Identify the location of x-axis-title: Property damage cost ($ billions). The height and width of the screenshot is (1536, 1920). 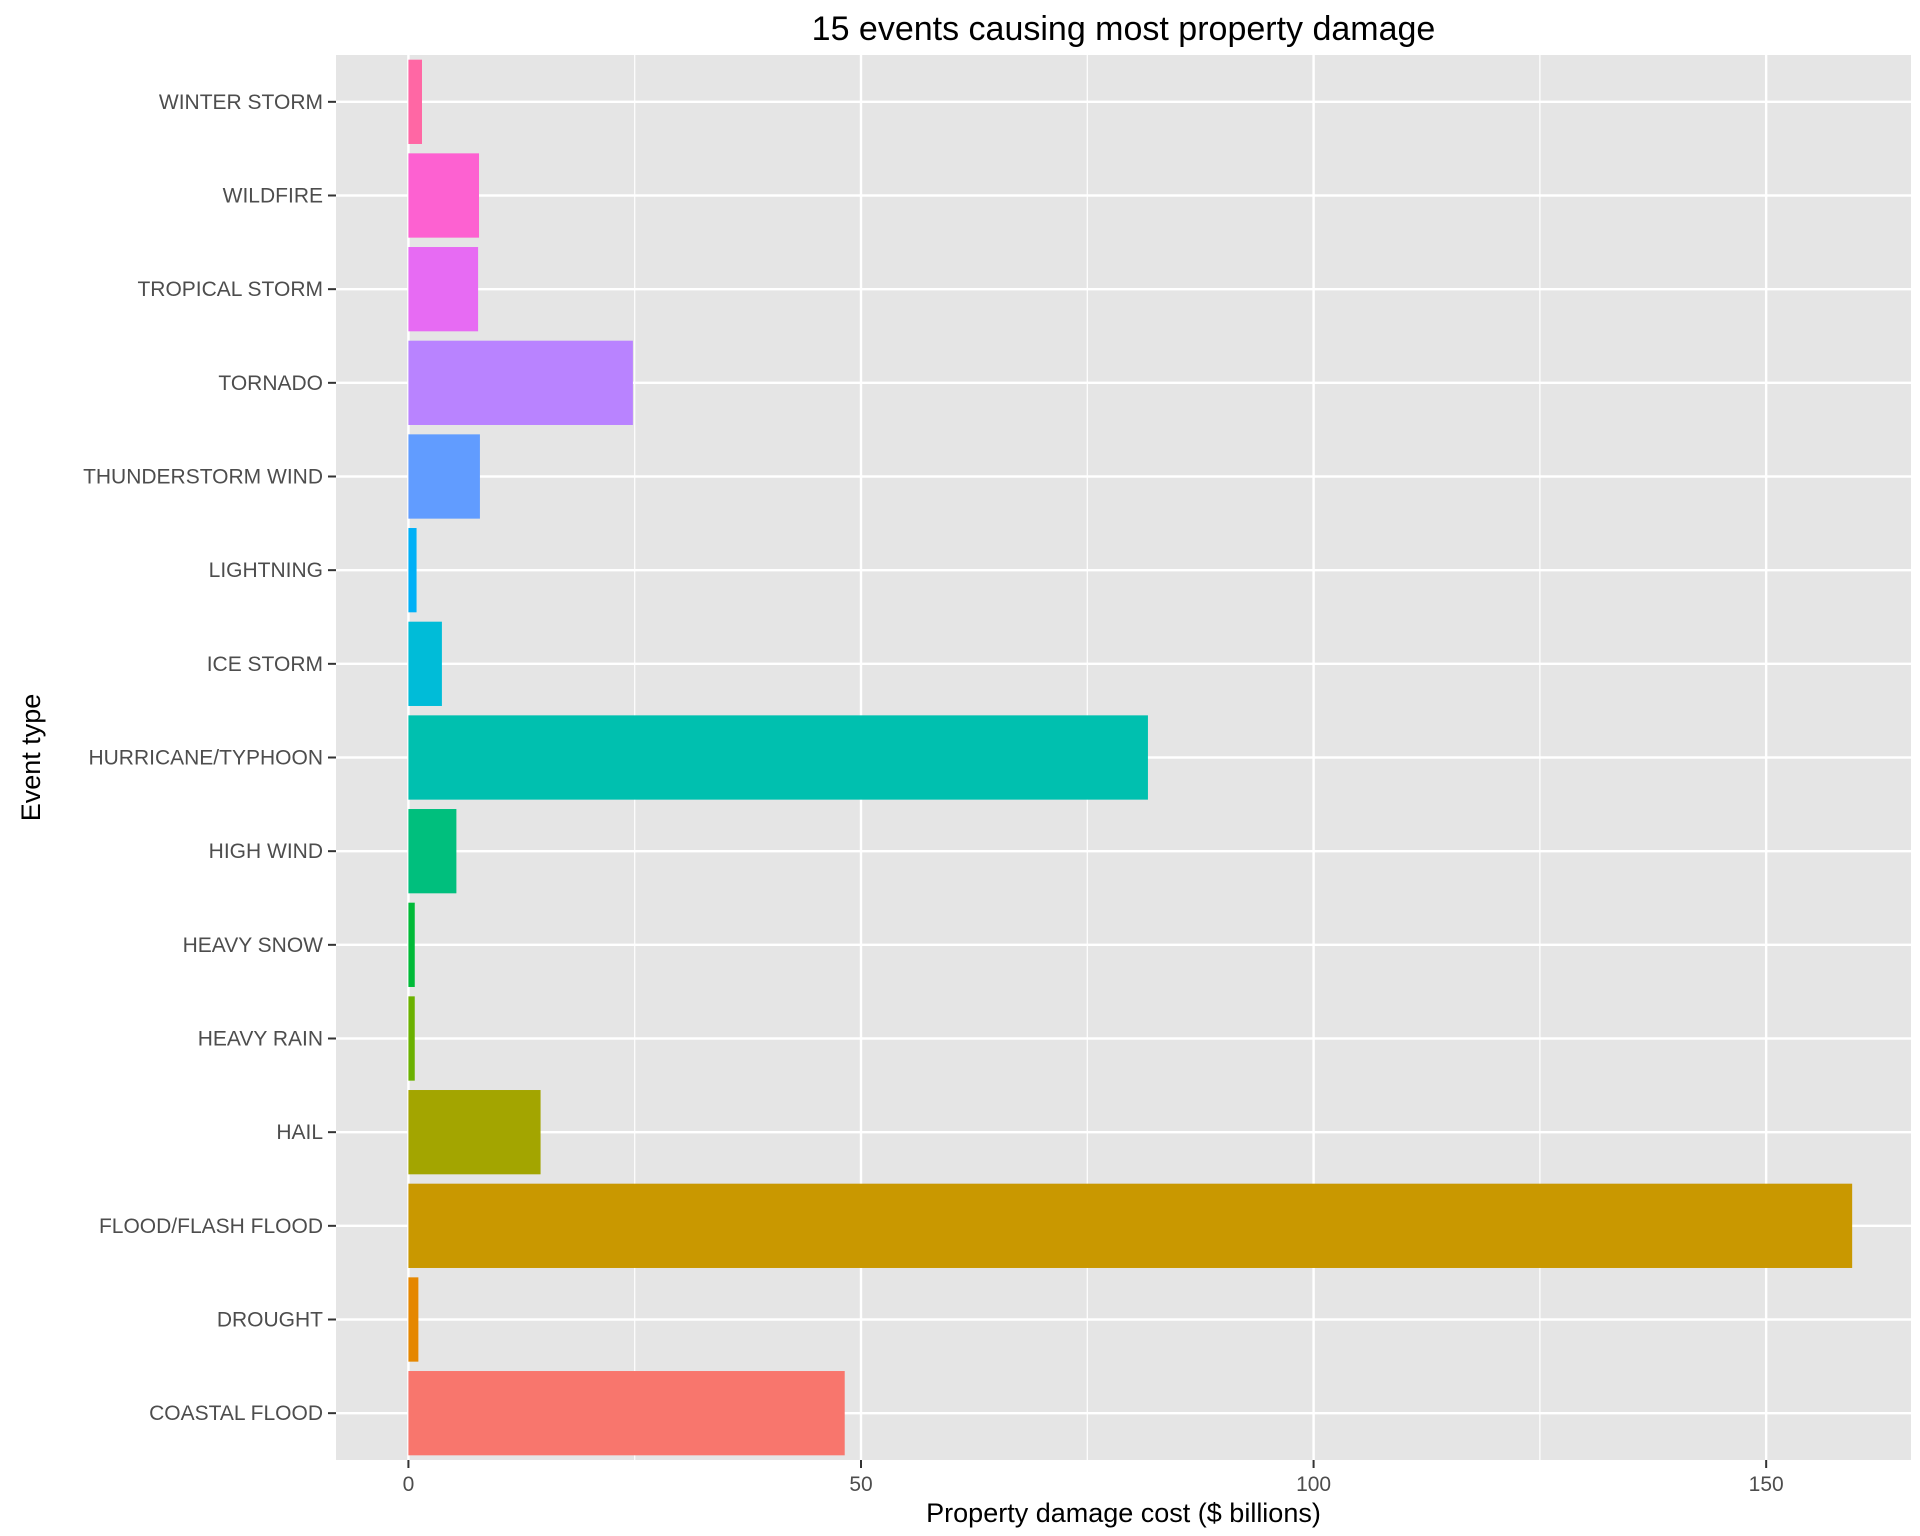
(1123, 1513).